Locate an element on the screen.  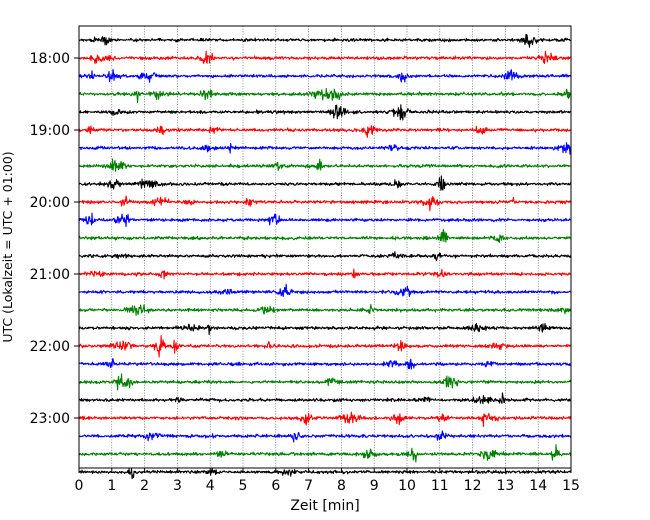
y-tick-label: 22:00 is located at coordinates (50, 347).